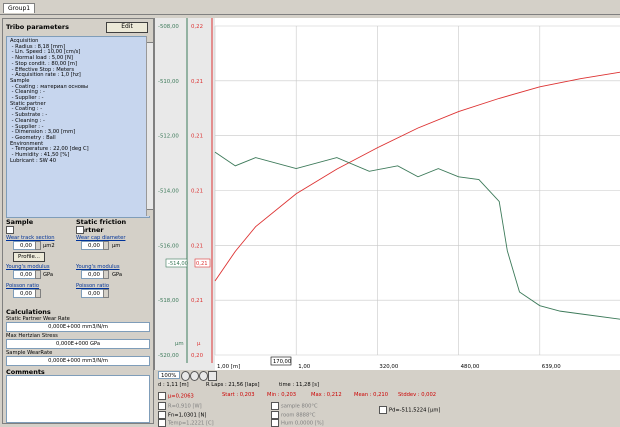 The width and height of the screenshot is (620, 427). I want to click on left-axis-tick: -508,00, so click(168, 27).